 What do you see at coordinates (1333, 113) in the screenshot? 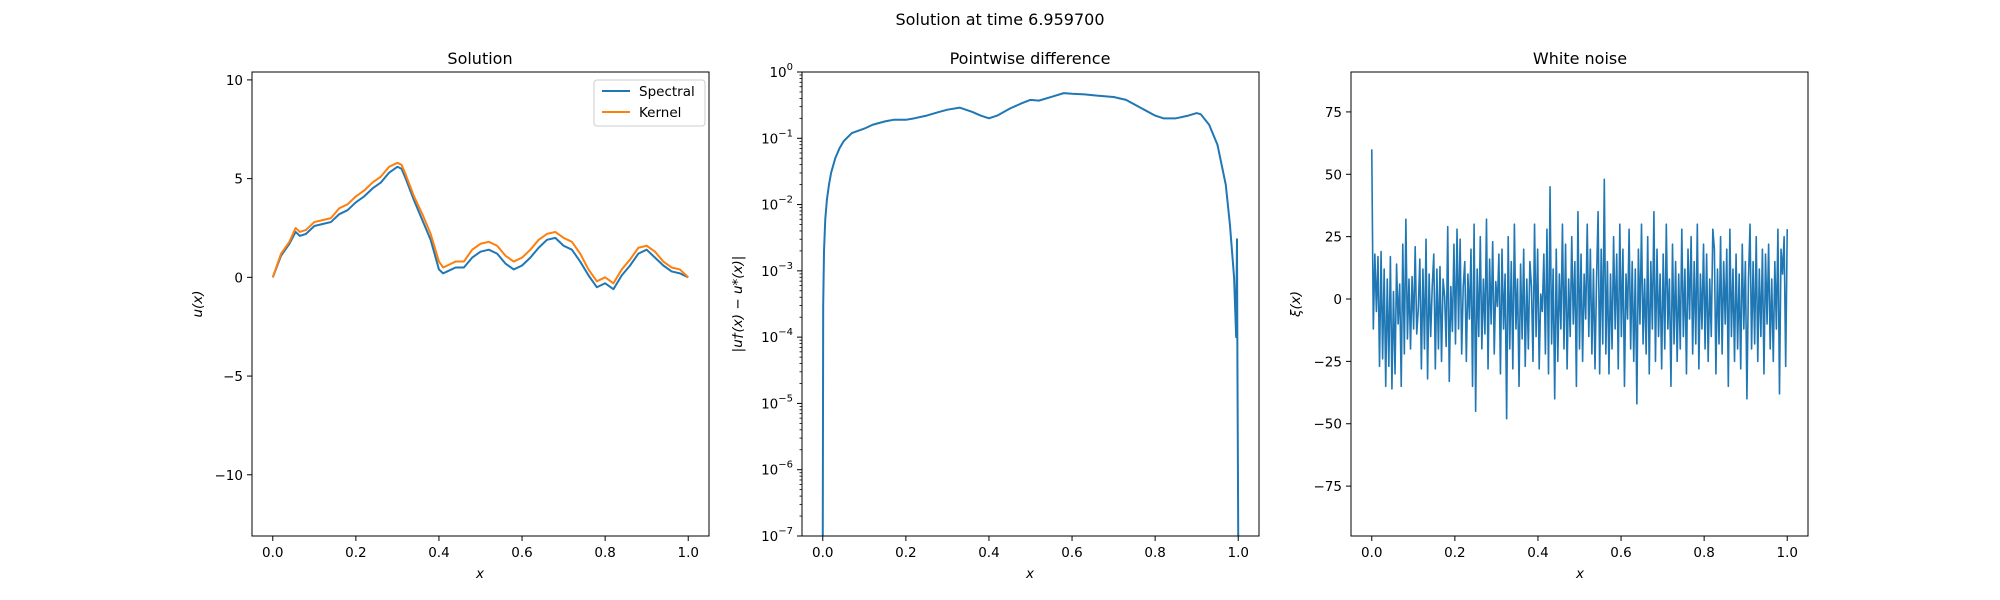
I see `y-tick-label: 75` at bounding box center [1333, 113].